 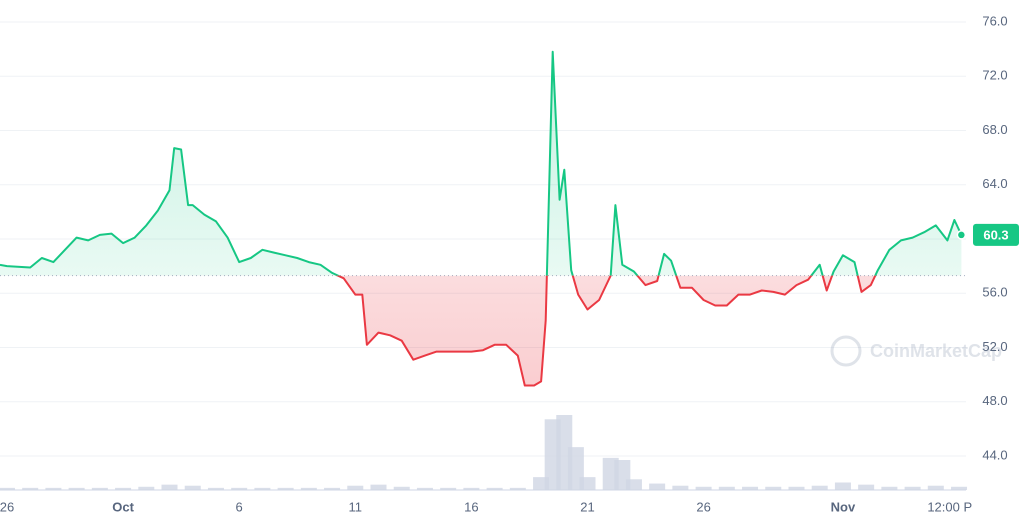 What do you see at coordinates (994, 183) in the screenshot?
I see `y-tick-label: 64.0` at bounding box center [994, 183].